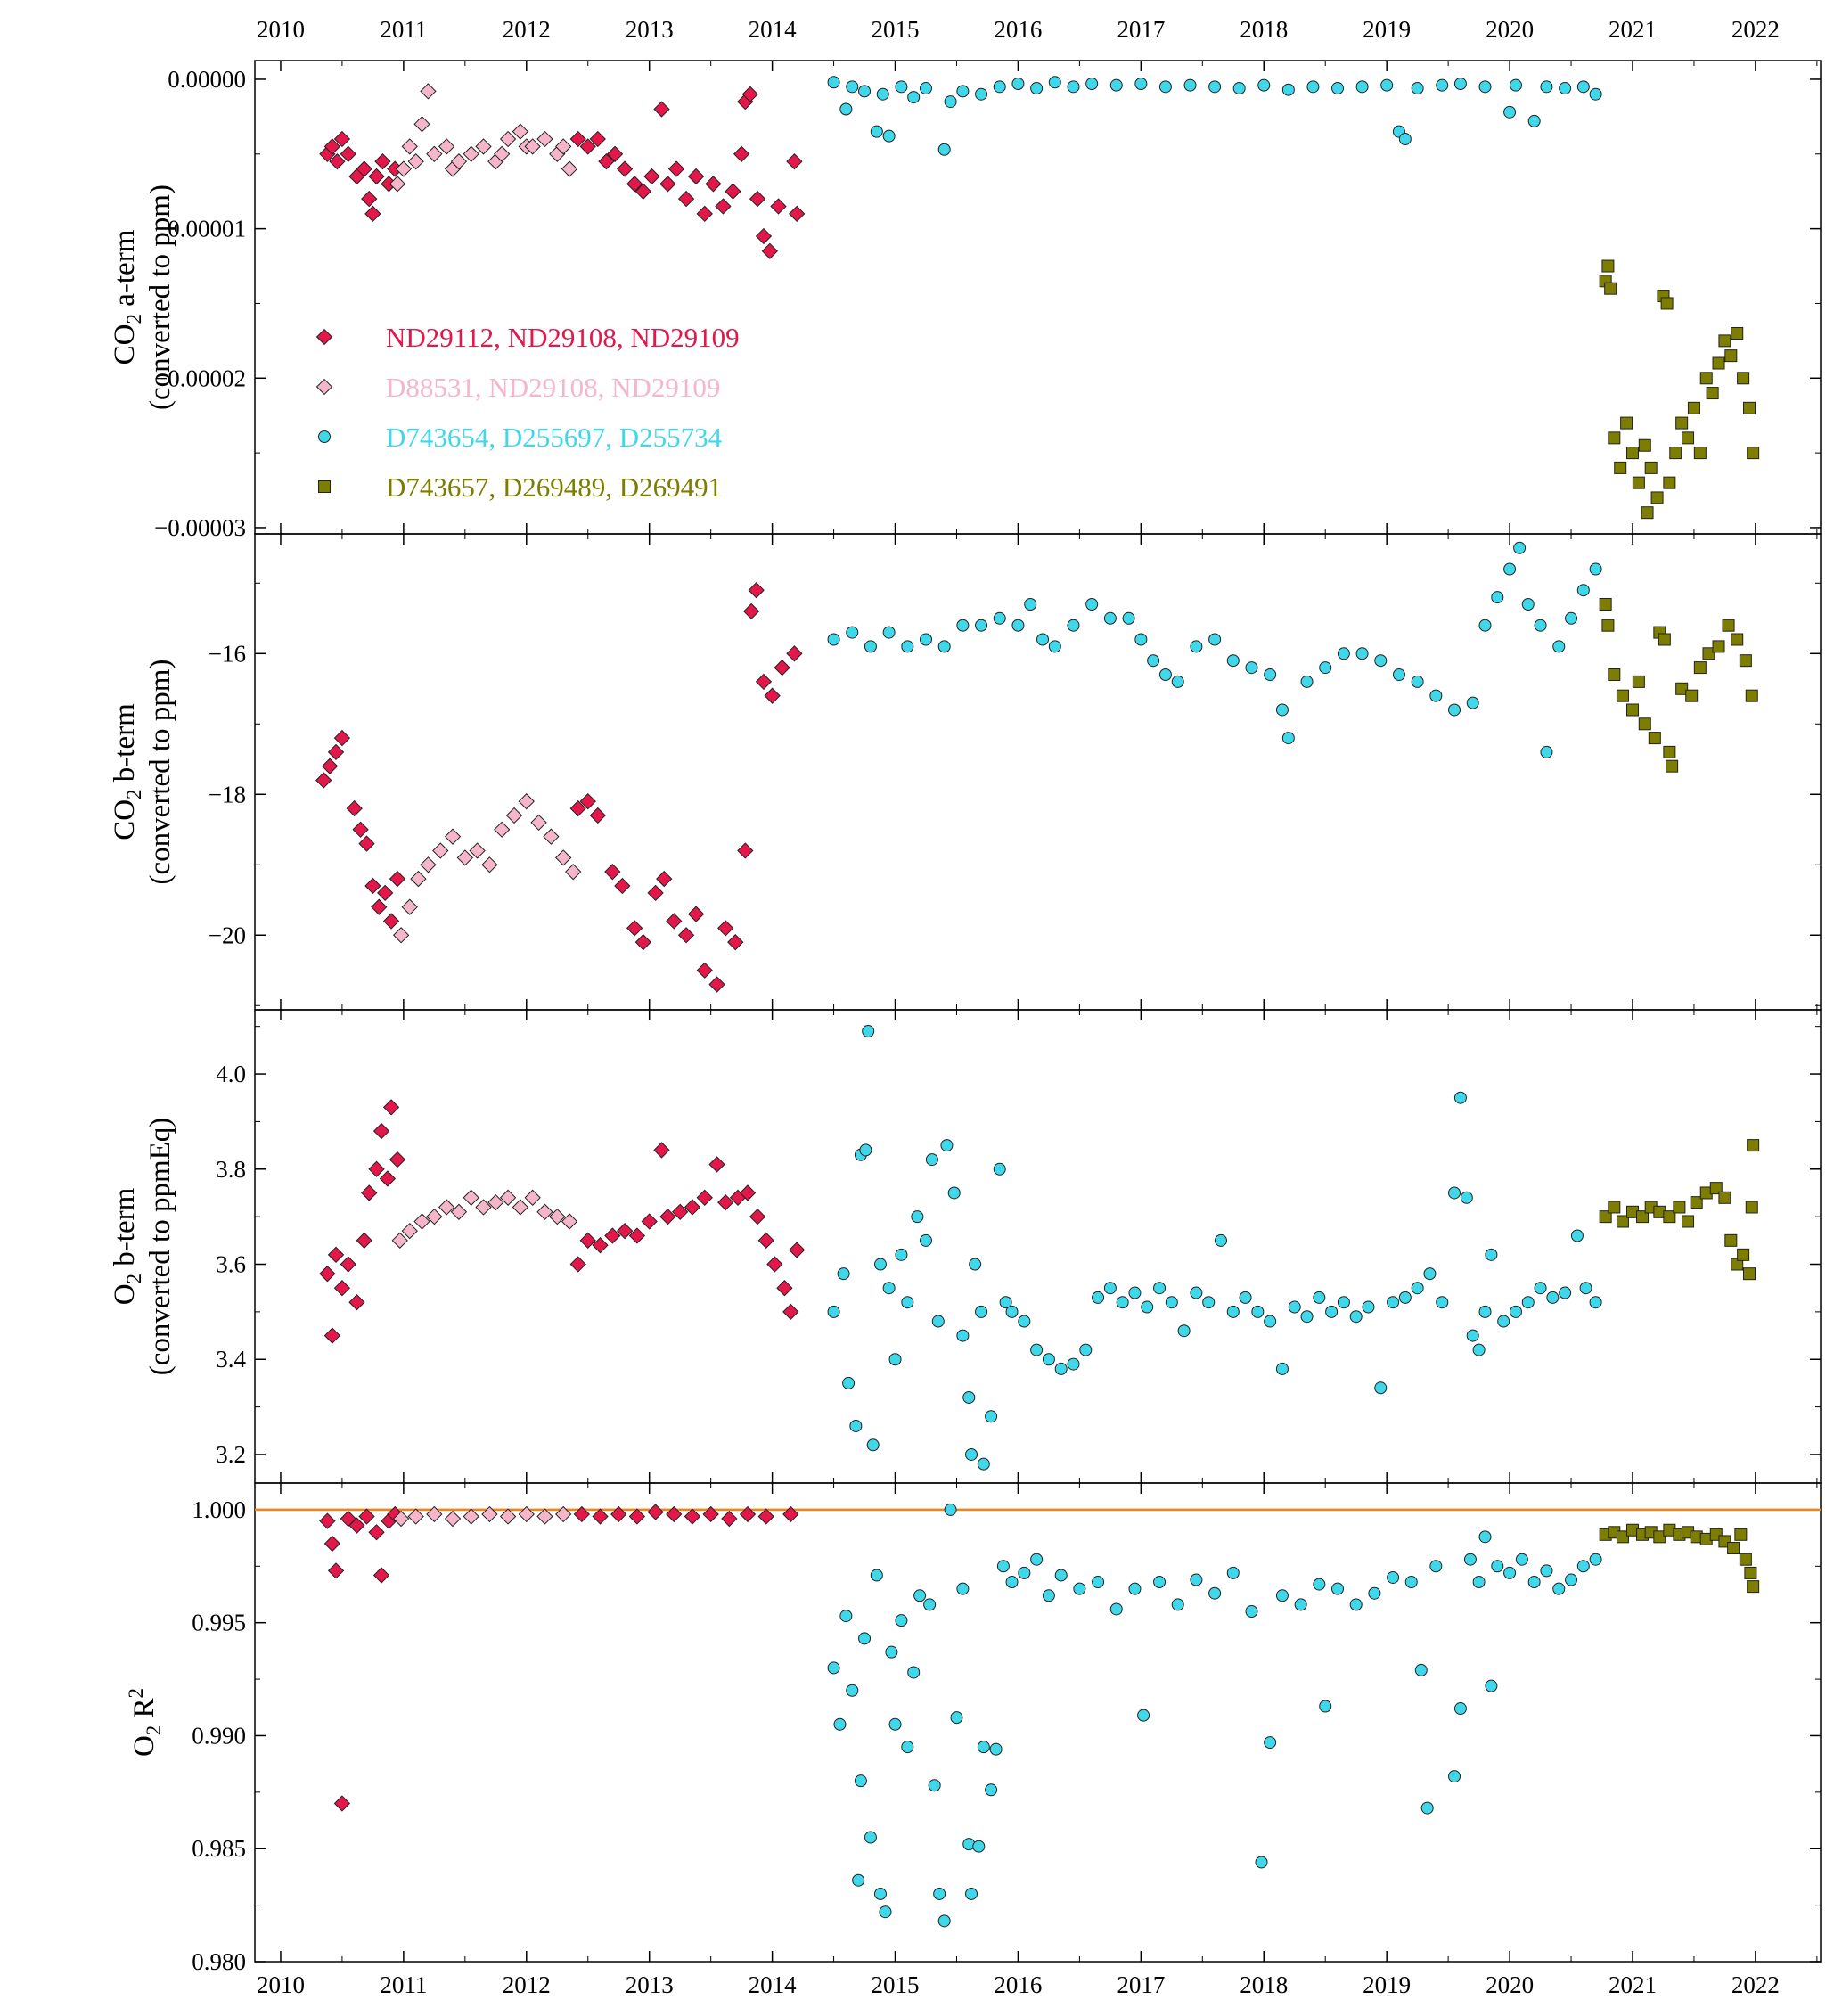  Describe the element at coordinates (281, 29) in the screenshot. I see `x-tick-label-top: 2010` at that location.